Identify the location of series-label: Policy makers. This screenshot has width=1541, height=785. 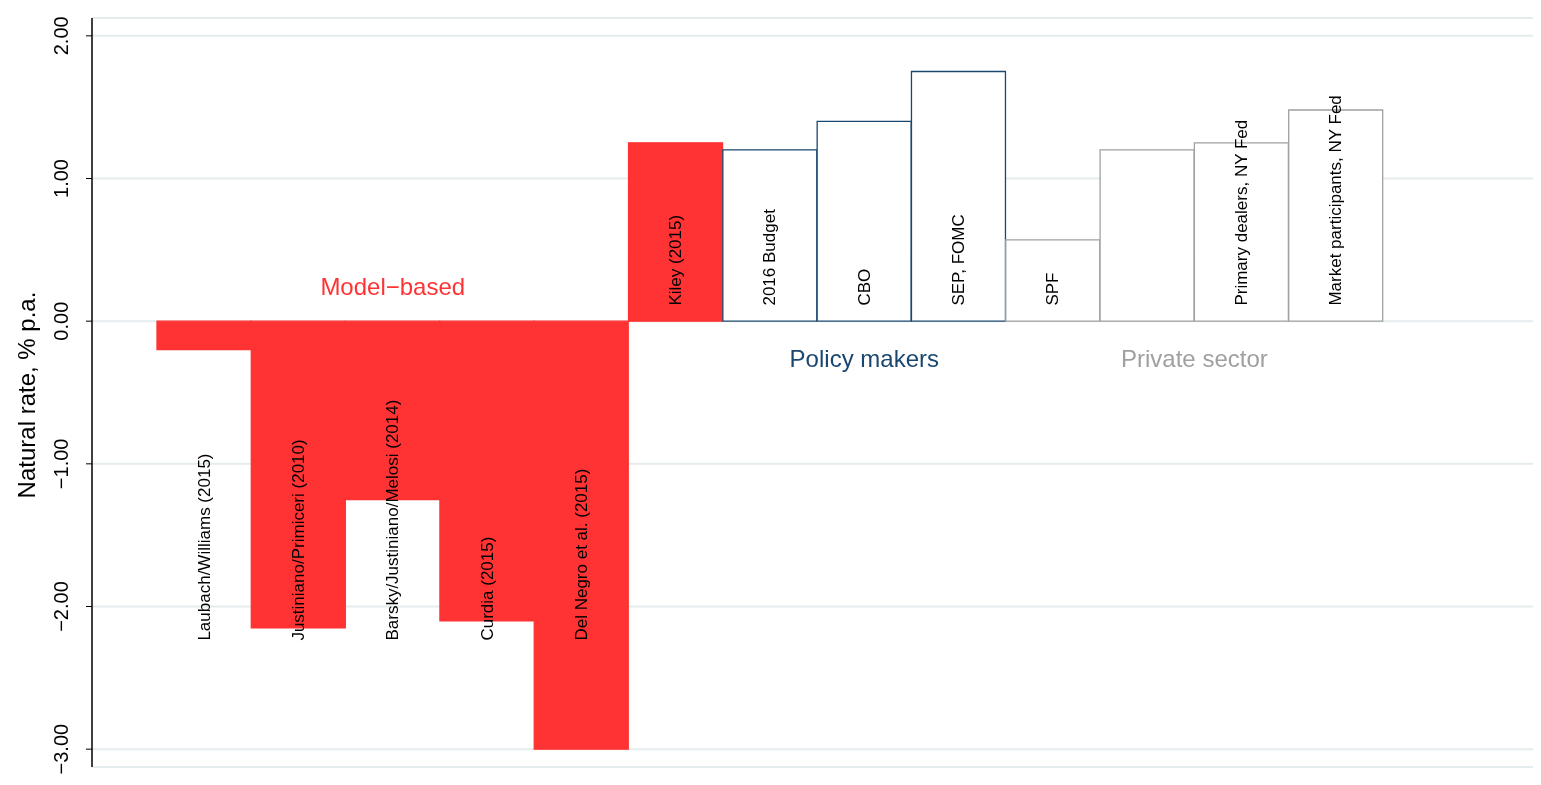
(864, 359).